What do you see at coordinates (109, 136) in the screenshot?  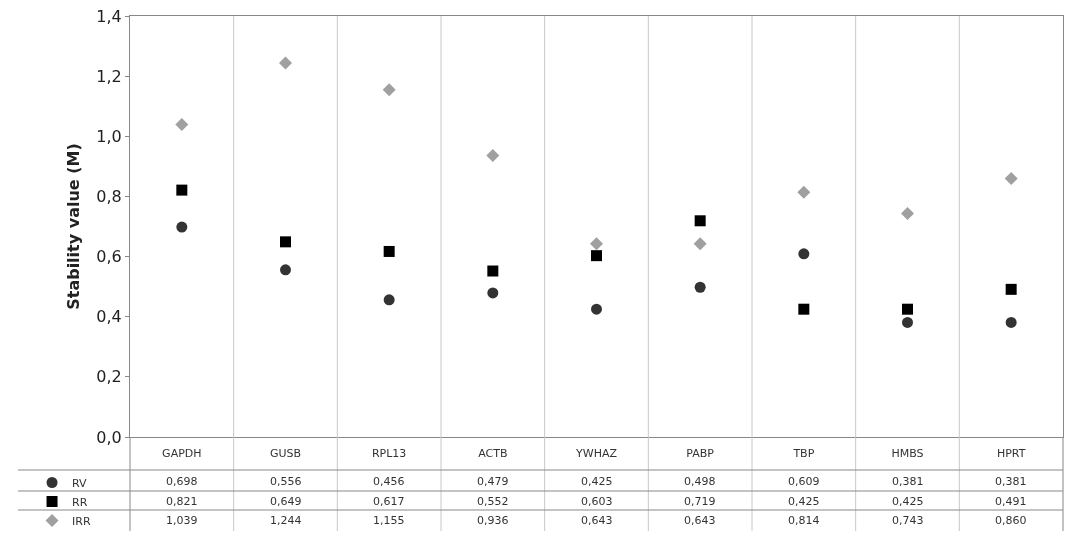 I see `y-tick-label: 1,0` at bounding box center [109, 136].